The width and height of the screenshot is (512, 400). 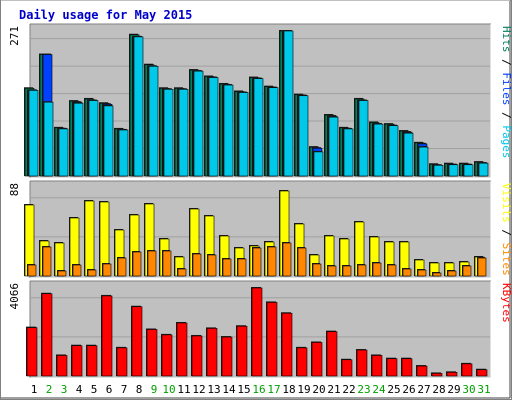 I want to click on day-label-19: 19, so click(x=303, y=389).